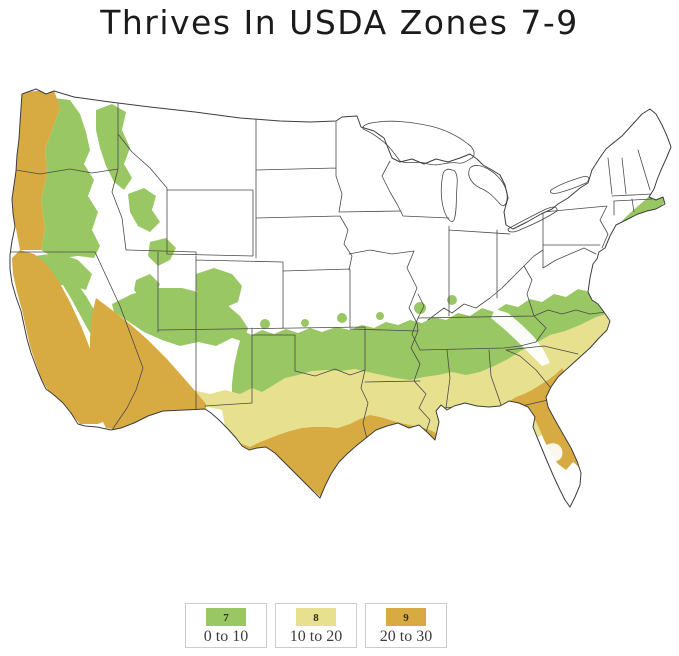 This screenshot has width=679, height=656. Describe the element at coordinates (520, 337) in the screenshot. I see `appalachian-white-gap` at that location.